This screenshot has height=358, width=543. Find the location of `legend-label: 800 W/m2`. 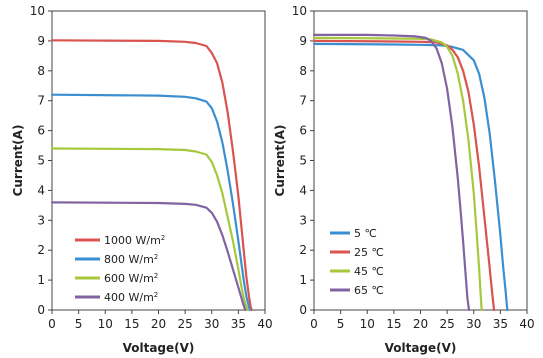

legend-label: 800 W/m2 is located at coordinates (131, 259).